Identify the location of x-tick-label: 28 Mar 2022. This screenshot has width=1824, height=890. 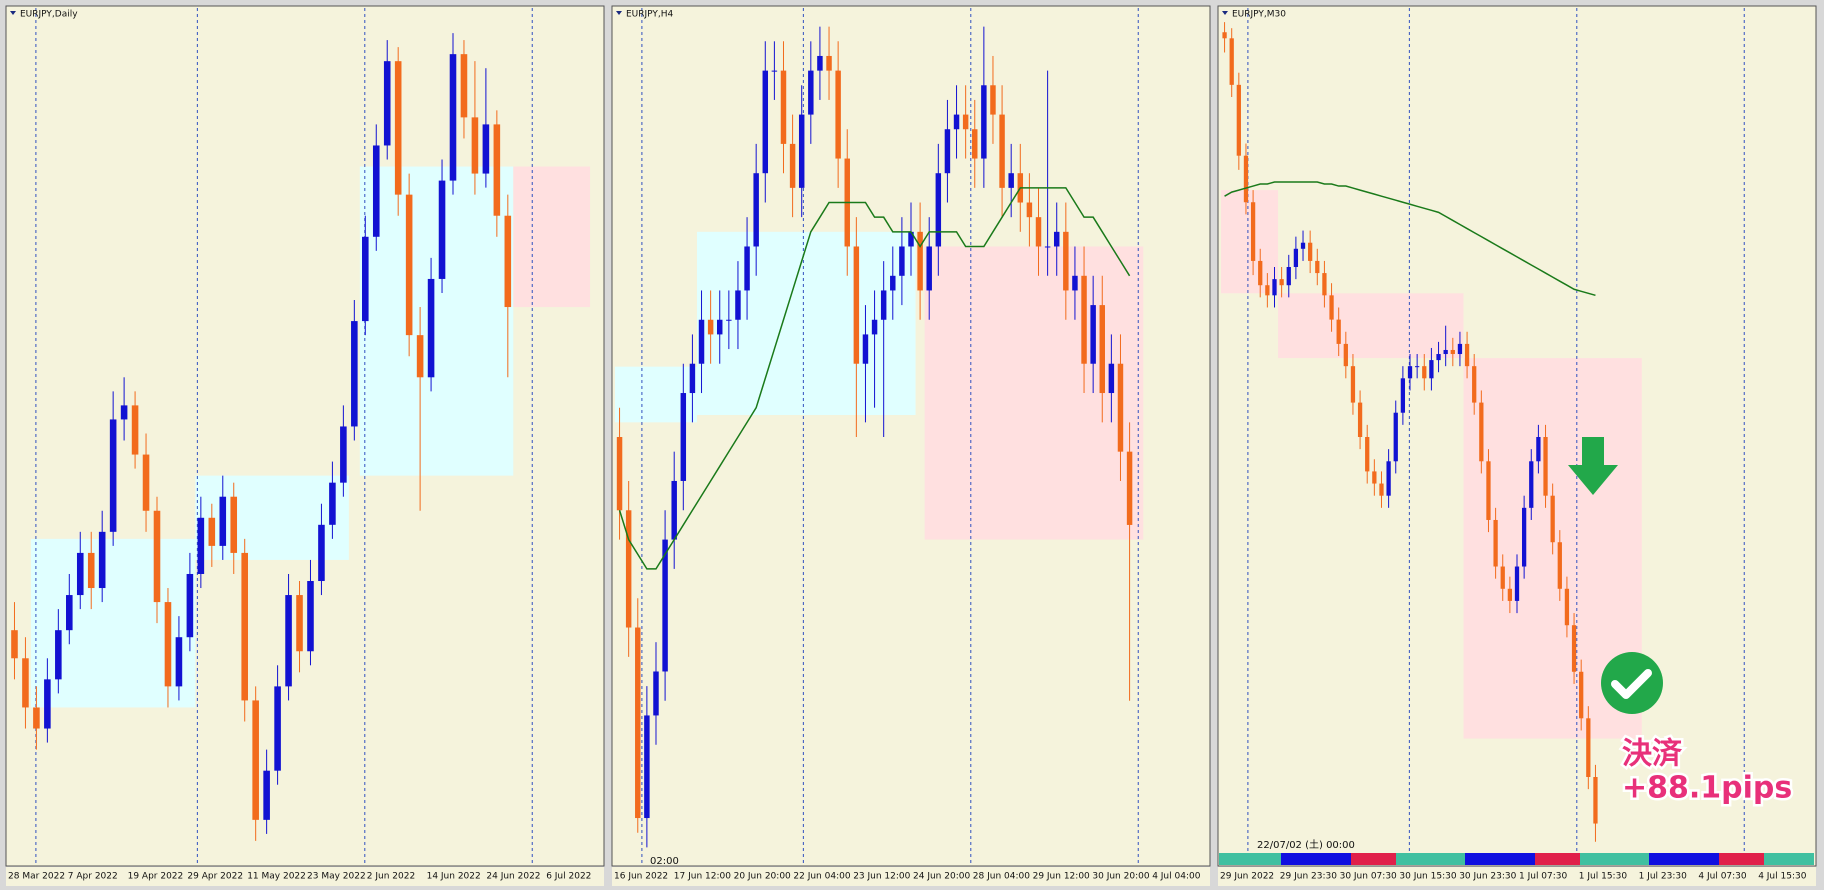
(36, 877).